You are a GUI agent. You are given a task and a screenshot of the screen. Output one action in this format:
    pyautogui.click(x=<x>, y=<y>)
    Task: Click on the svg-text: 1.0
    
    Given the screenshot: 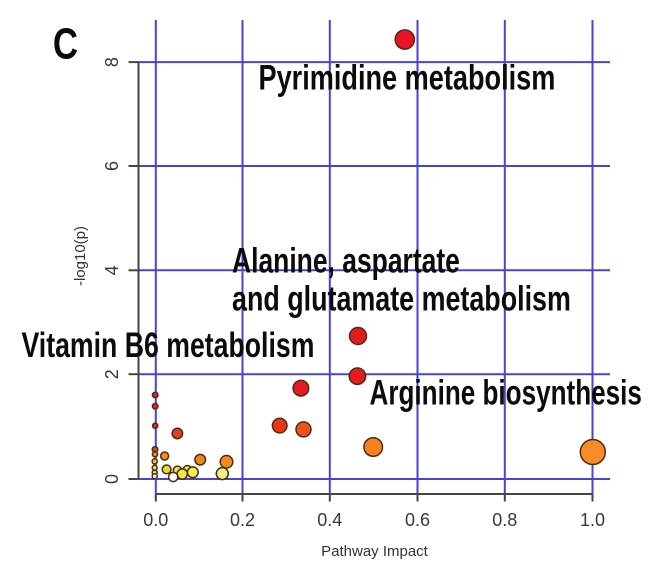 What is the action you would take?
    pyautogui.click(x=592, y=520)
    